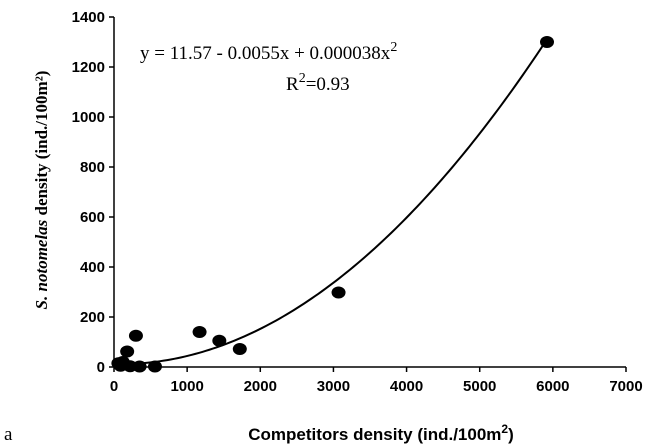 Image resolution: width=646 pixels, height=447 pixels. Describe the element at coordinates (318, 83) in the screenshot. I see `r-squared-label: R2=0.93` at that location.